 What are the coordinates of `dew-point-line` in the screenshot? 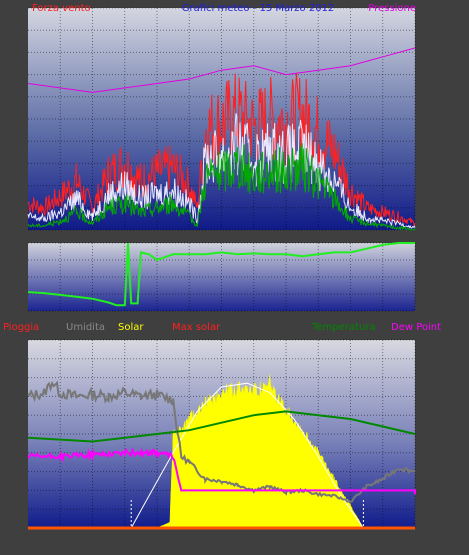 It's located at (221, 471).